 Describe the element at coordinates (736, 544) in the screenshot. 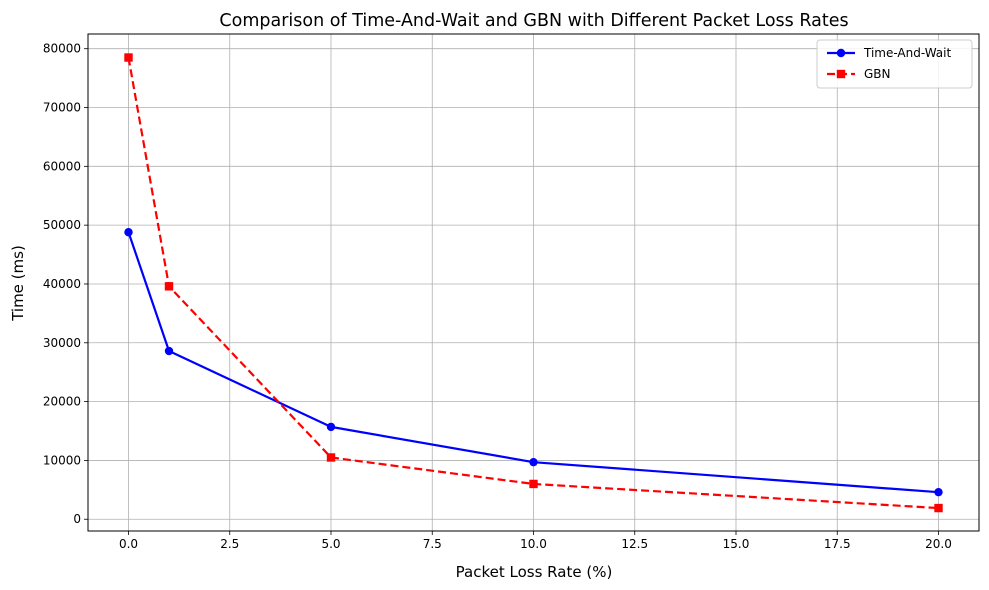

I see `x-tick-label: 15.0` at that location.